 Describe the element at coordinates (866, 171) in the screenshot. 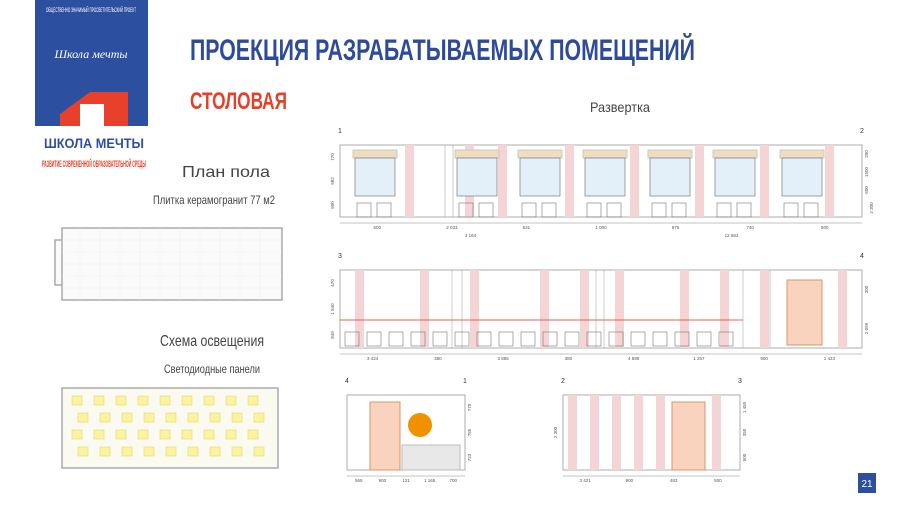

I see `dimension: 1500` at that location.